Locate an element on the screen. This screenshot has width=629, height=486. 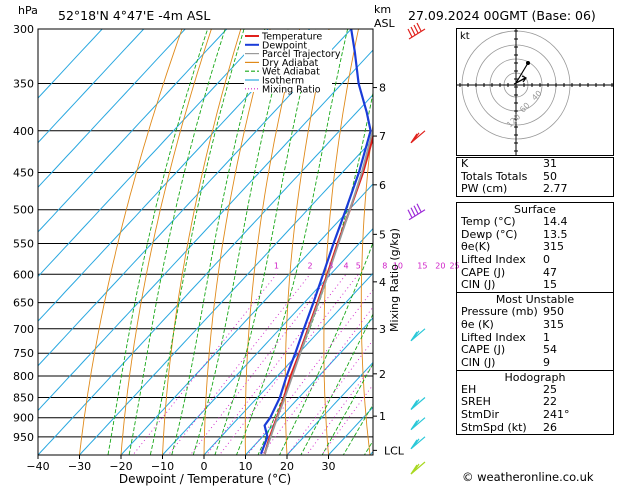
pressure-tick-label: 550 is located at coordinates (23, 243).